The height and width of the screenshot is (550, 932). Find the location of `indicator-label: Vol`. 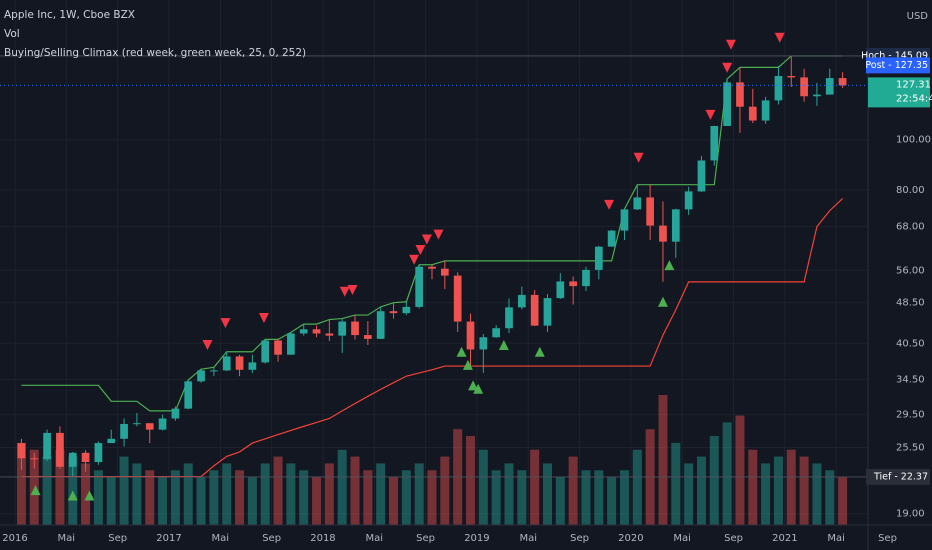

indicator-label: Vol is located at coordinates (12, 34).